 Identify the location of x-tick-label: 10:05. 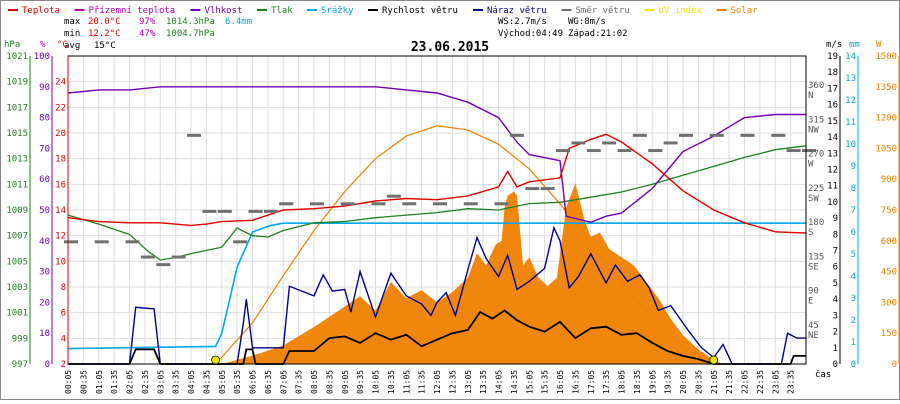
(376, 382).